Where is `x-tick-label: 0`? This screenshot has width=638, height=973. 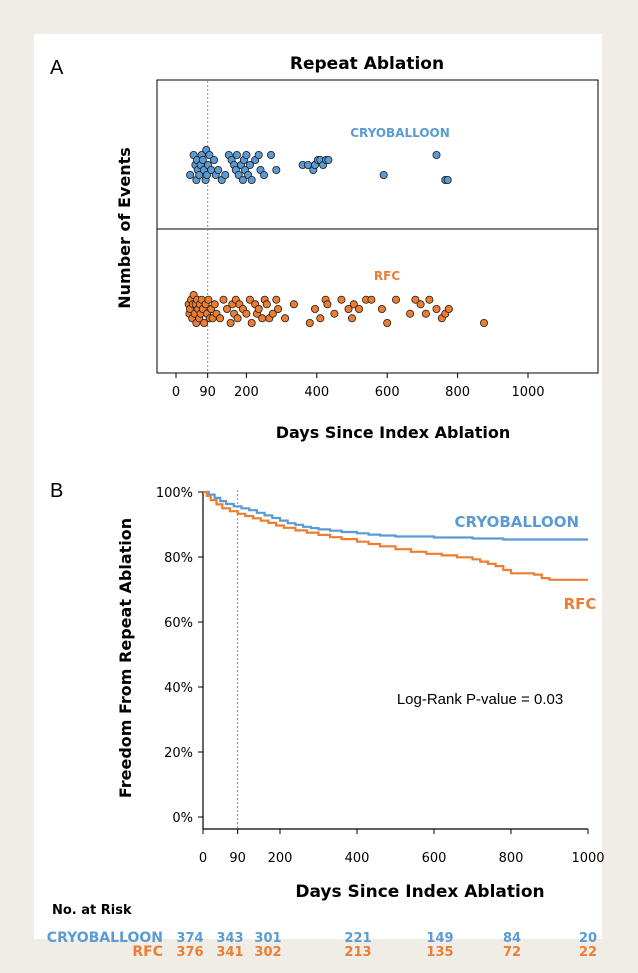
x-tick-label: 0 is located at coordinates (176, 392).